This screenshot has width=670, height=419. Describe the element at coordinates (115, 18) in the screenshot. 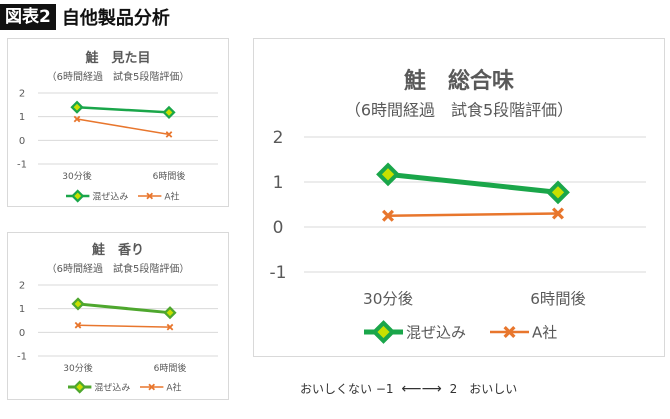

I see `figure-title: 自他製品分析` at that location.